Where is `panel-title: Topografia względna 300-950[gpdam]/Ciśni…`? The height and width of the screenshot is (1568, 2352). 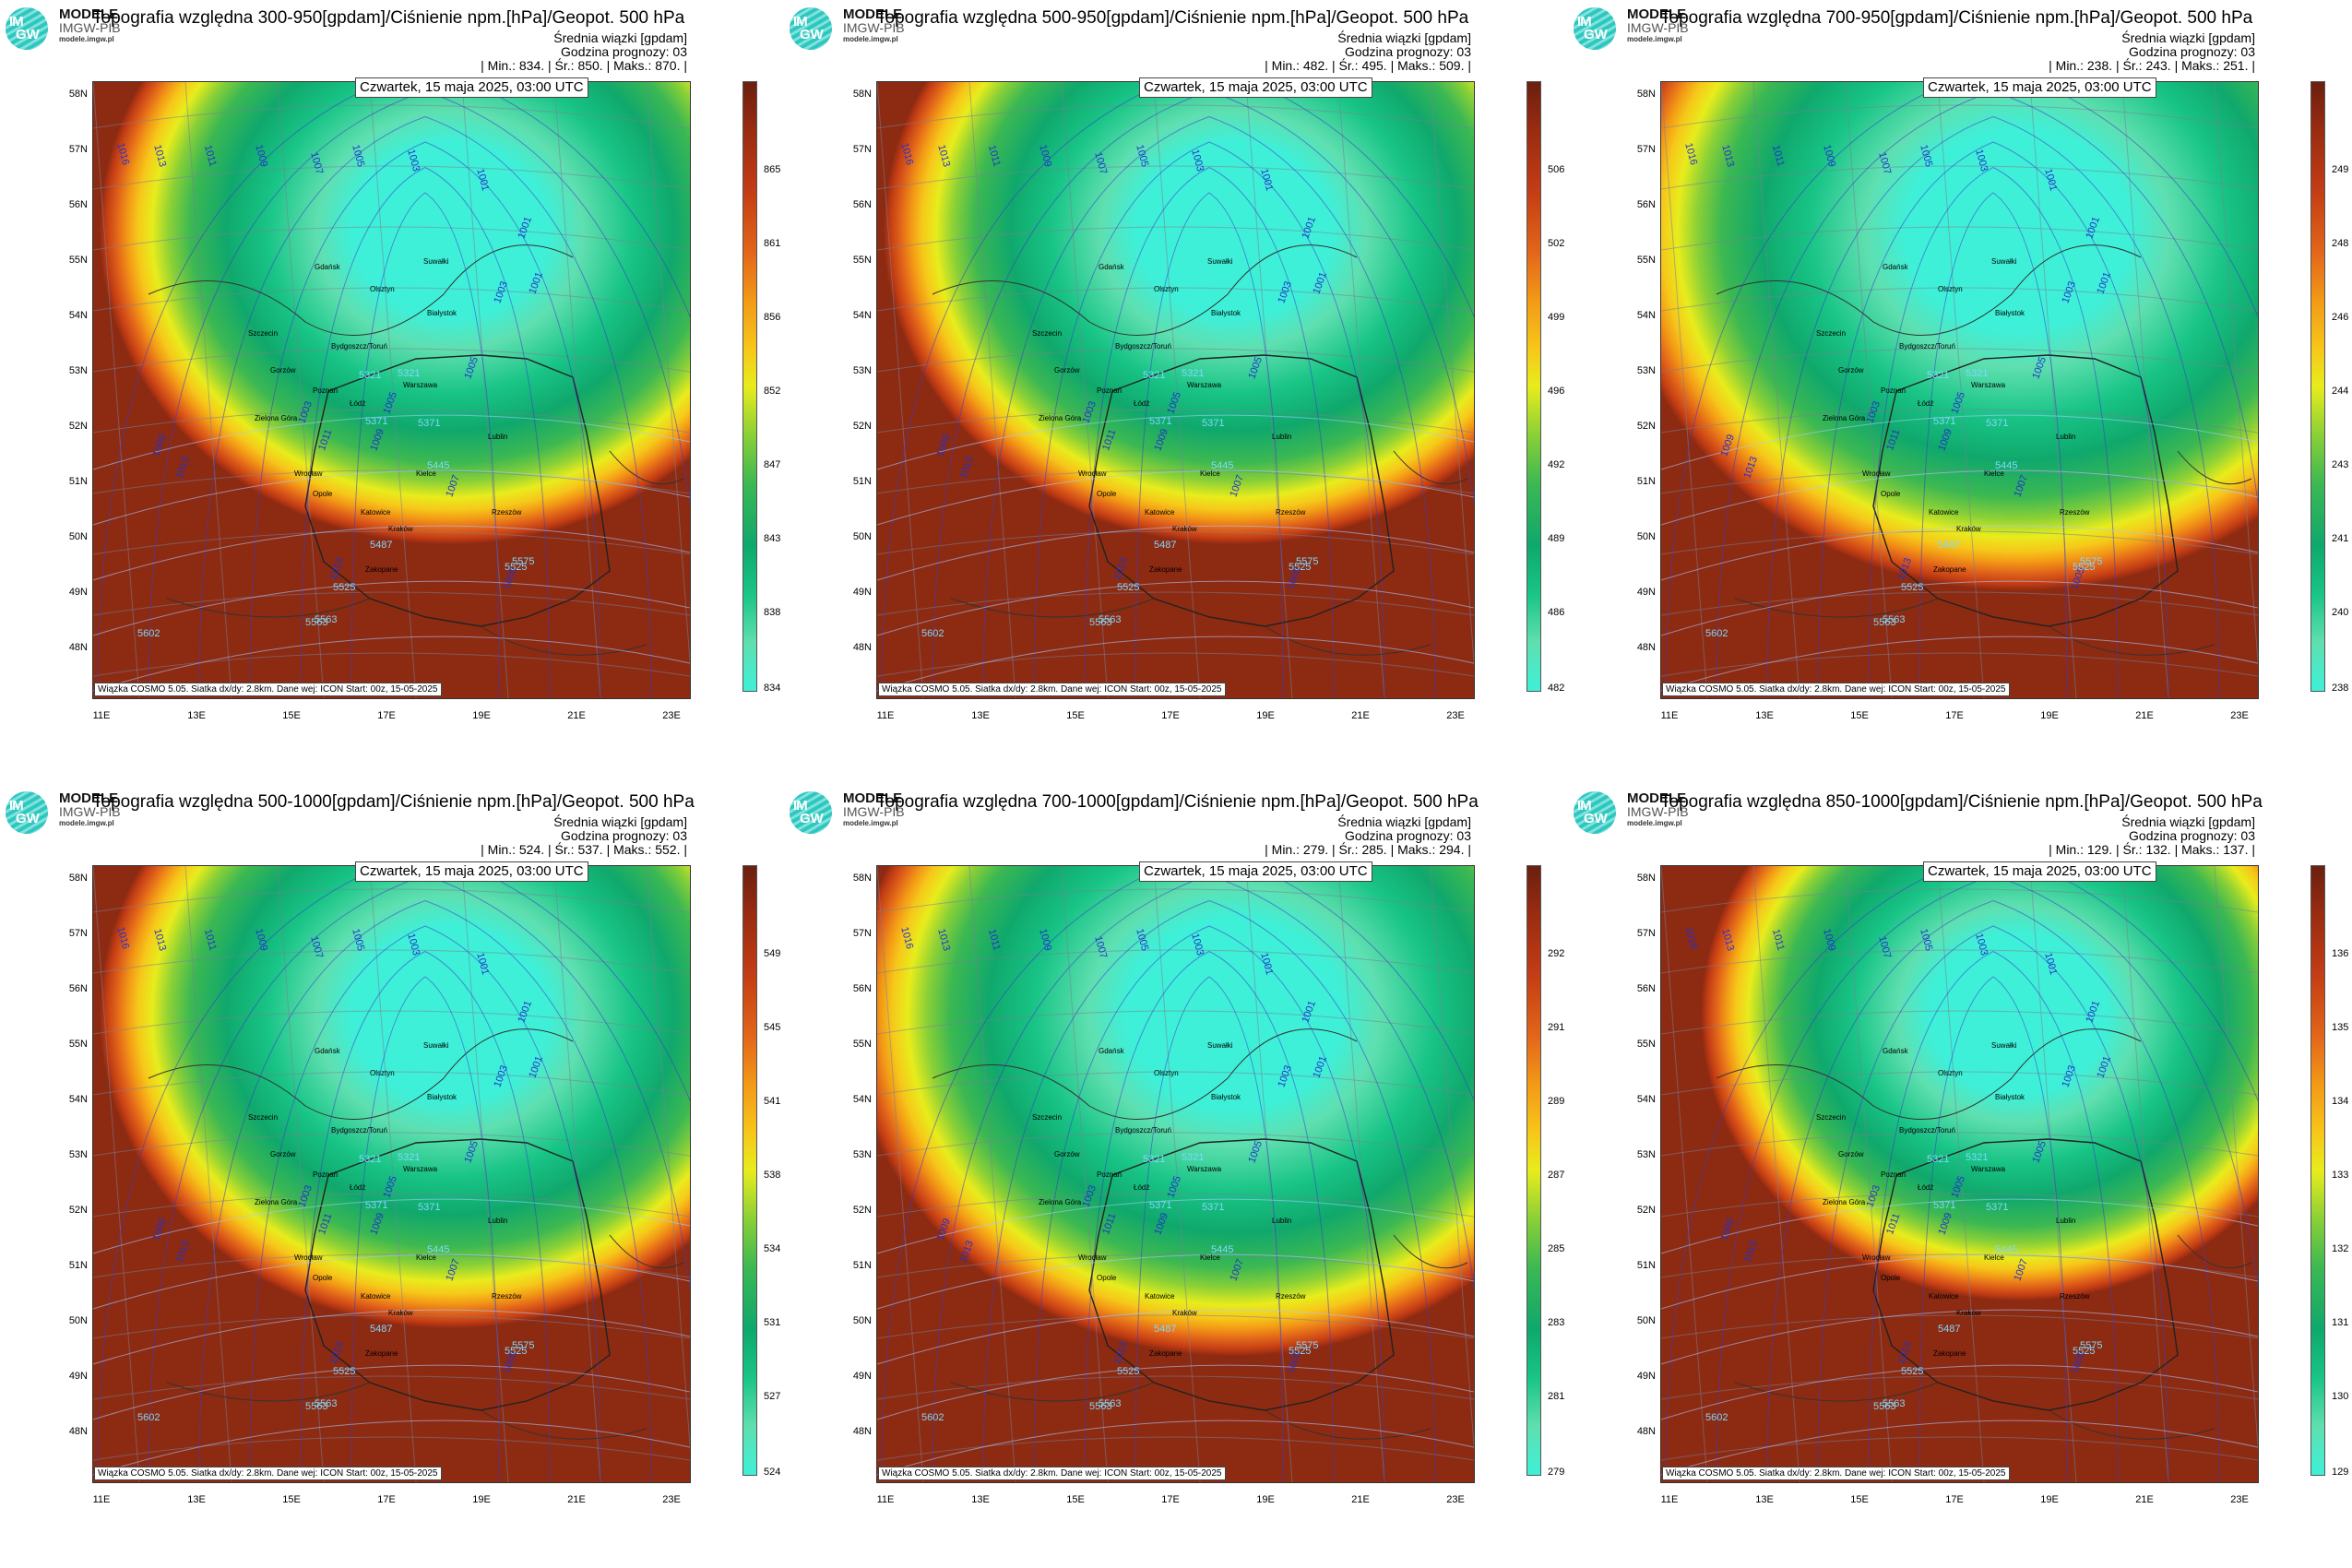 panel-title: Topografia względna 300-950[gpdam]/Ciśni… is located at coordinates (388, 18).